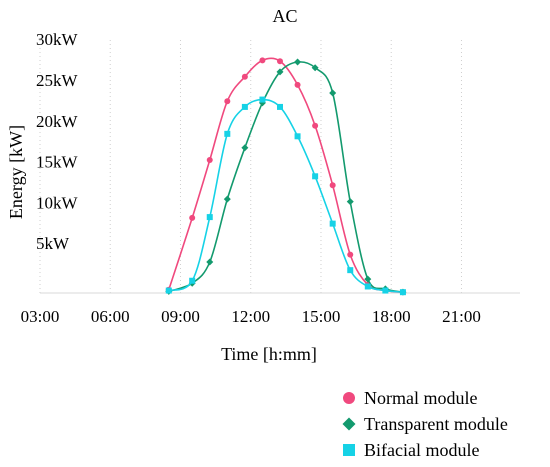  I want to click on y-axis-title: Energy [kW], so click(16, 172).